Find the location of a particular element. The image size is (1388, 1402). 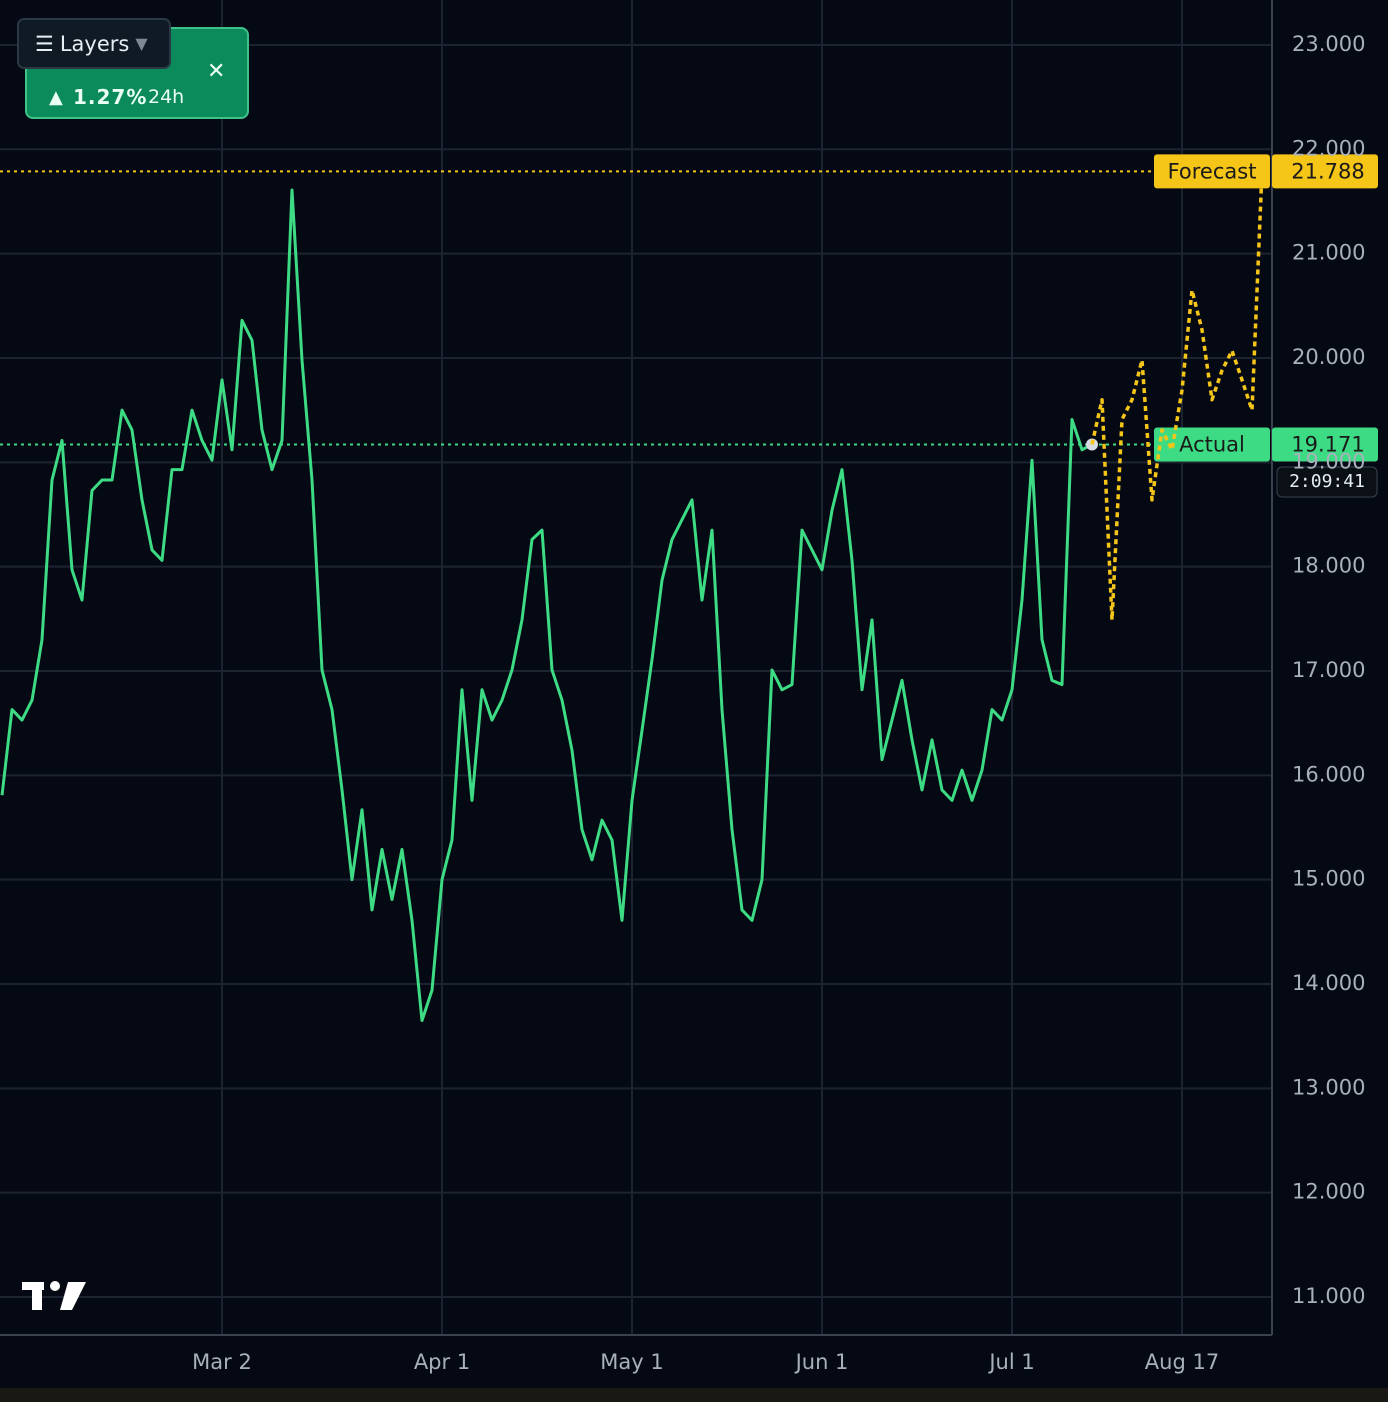

y-tick-label: 23.000 is located at coordinates (1328, 44).